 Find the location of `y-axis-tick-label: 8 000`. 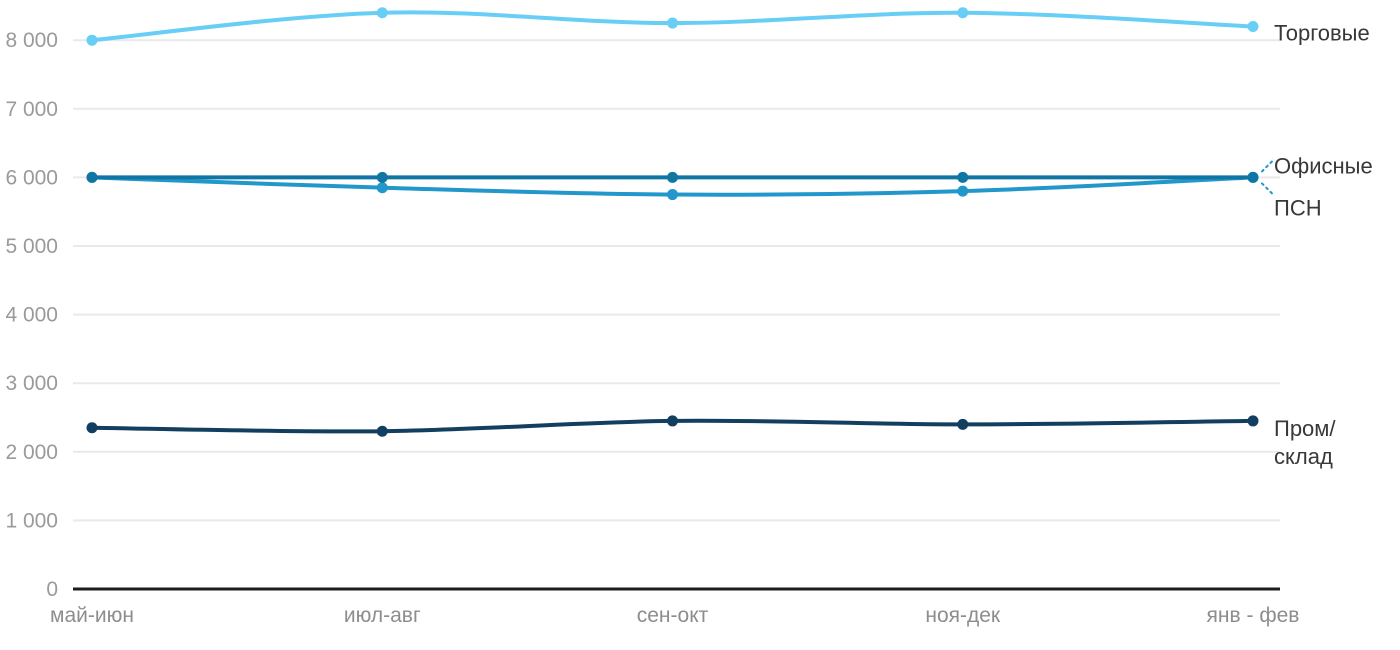

y-axis-tick-label: 8 000 is located at coordinates (31, 40).